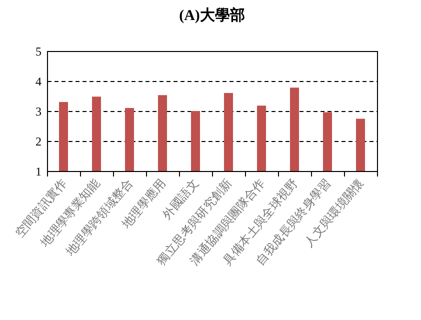  I want to click on y-tick-label: 3, so click(39, 111).